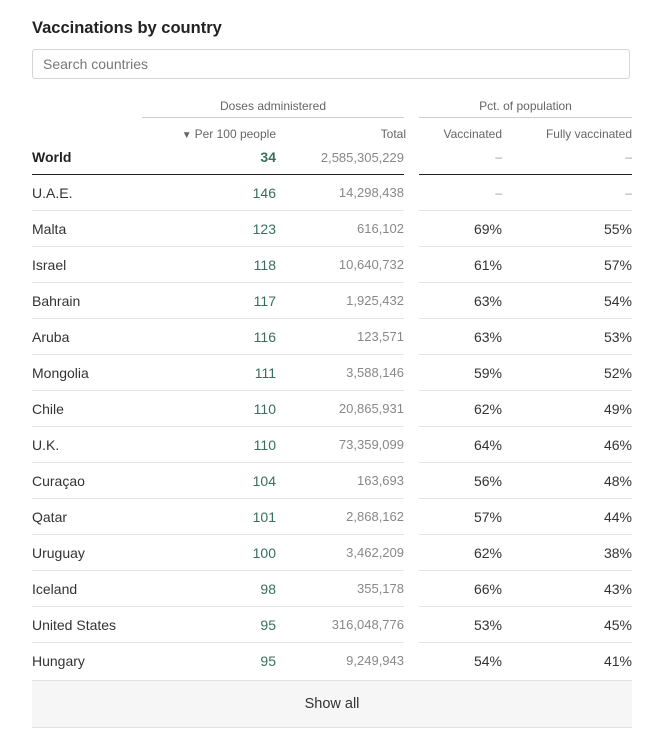  I want to click on column-header-vaccinated: Vaccinated, so click(472, 134).